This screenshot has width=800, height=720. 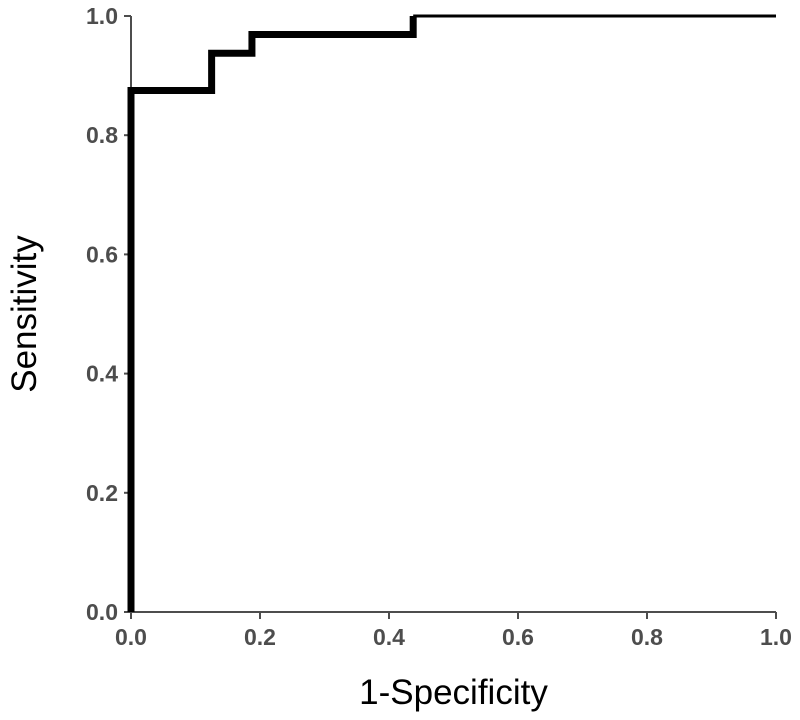 What do you see at coordinates (102, 135) in the screenshot?
I see `y-tick-label: 0.8` at bounding box center [102, 135].